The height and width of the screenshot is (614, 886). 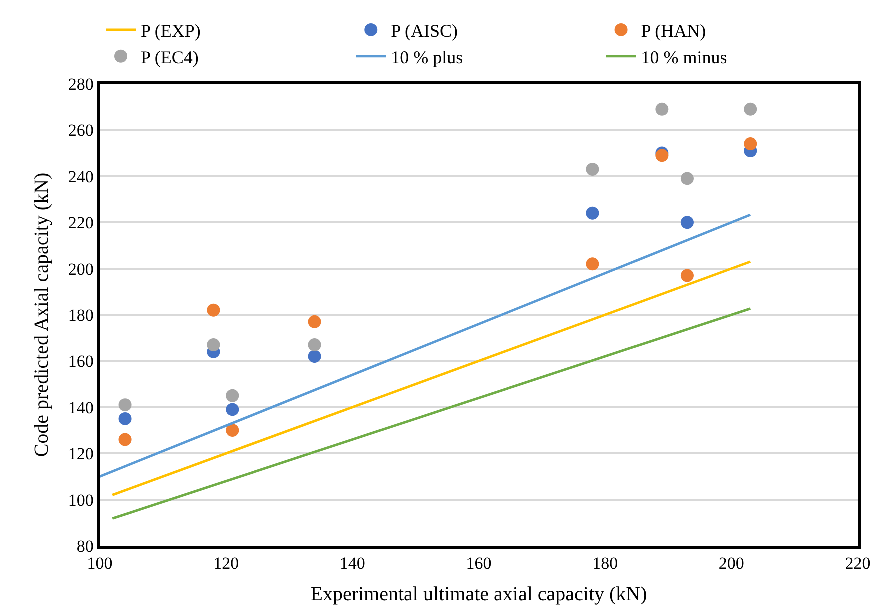 I want to click on x-tick-label: 160, so click(x=479, y=564).